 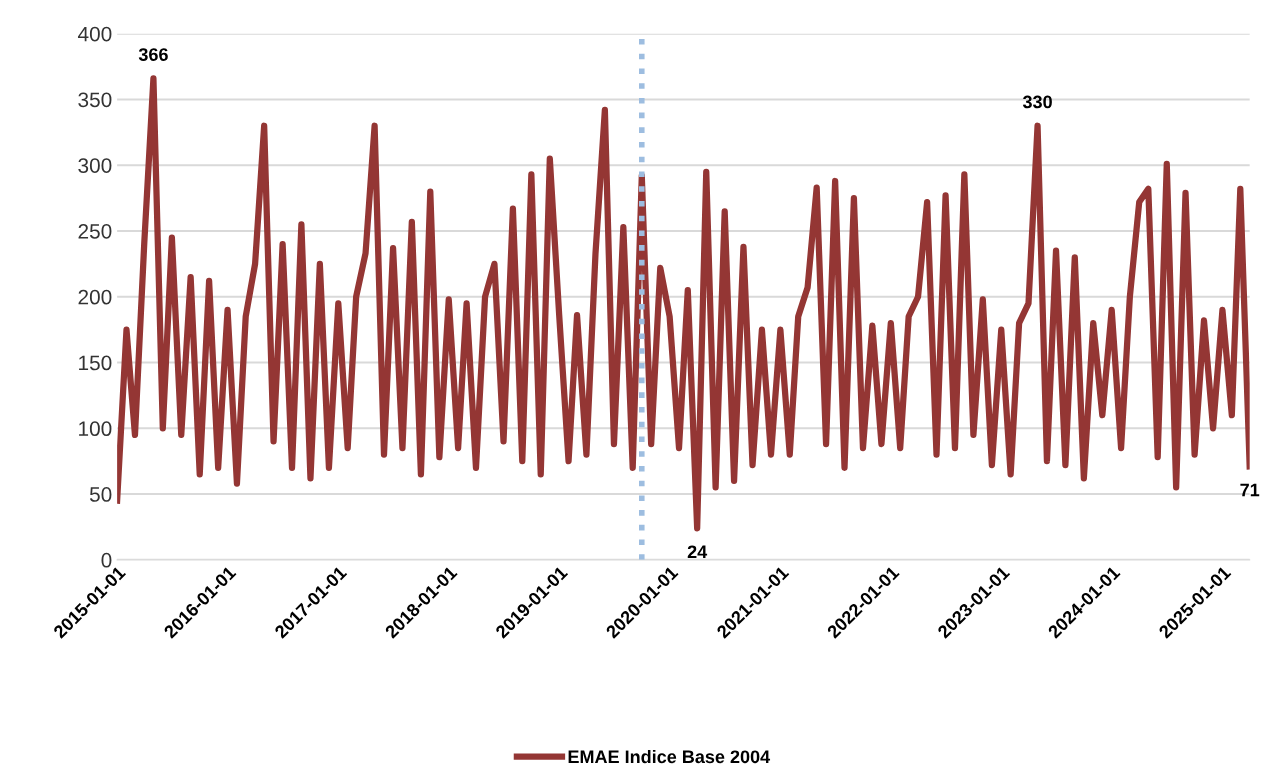 I want to click on y-tick-label: 50, so click(x=100, y=494).